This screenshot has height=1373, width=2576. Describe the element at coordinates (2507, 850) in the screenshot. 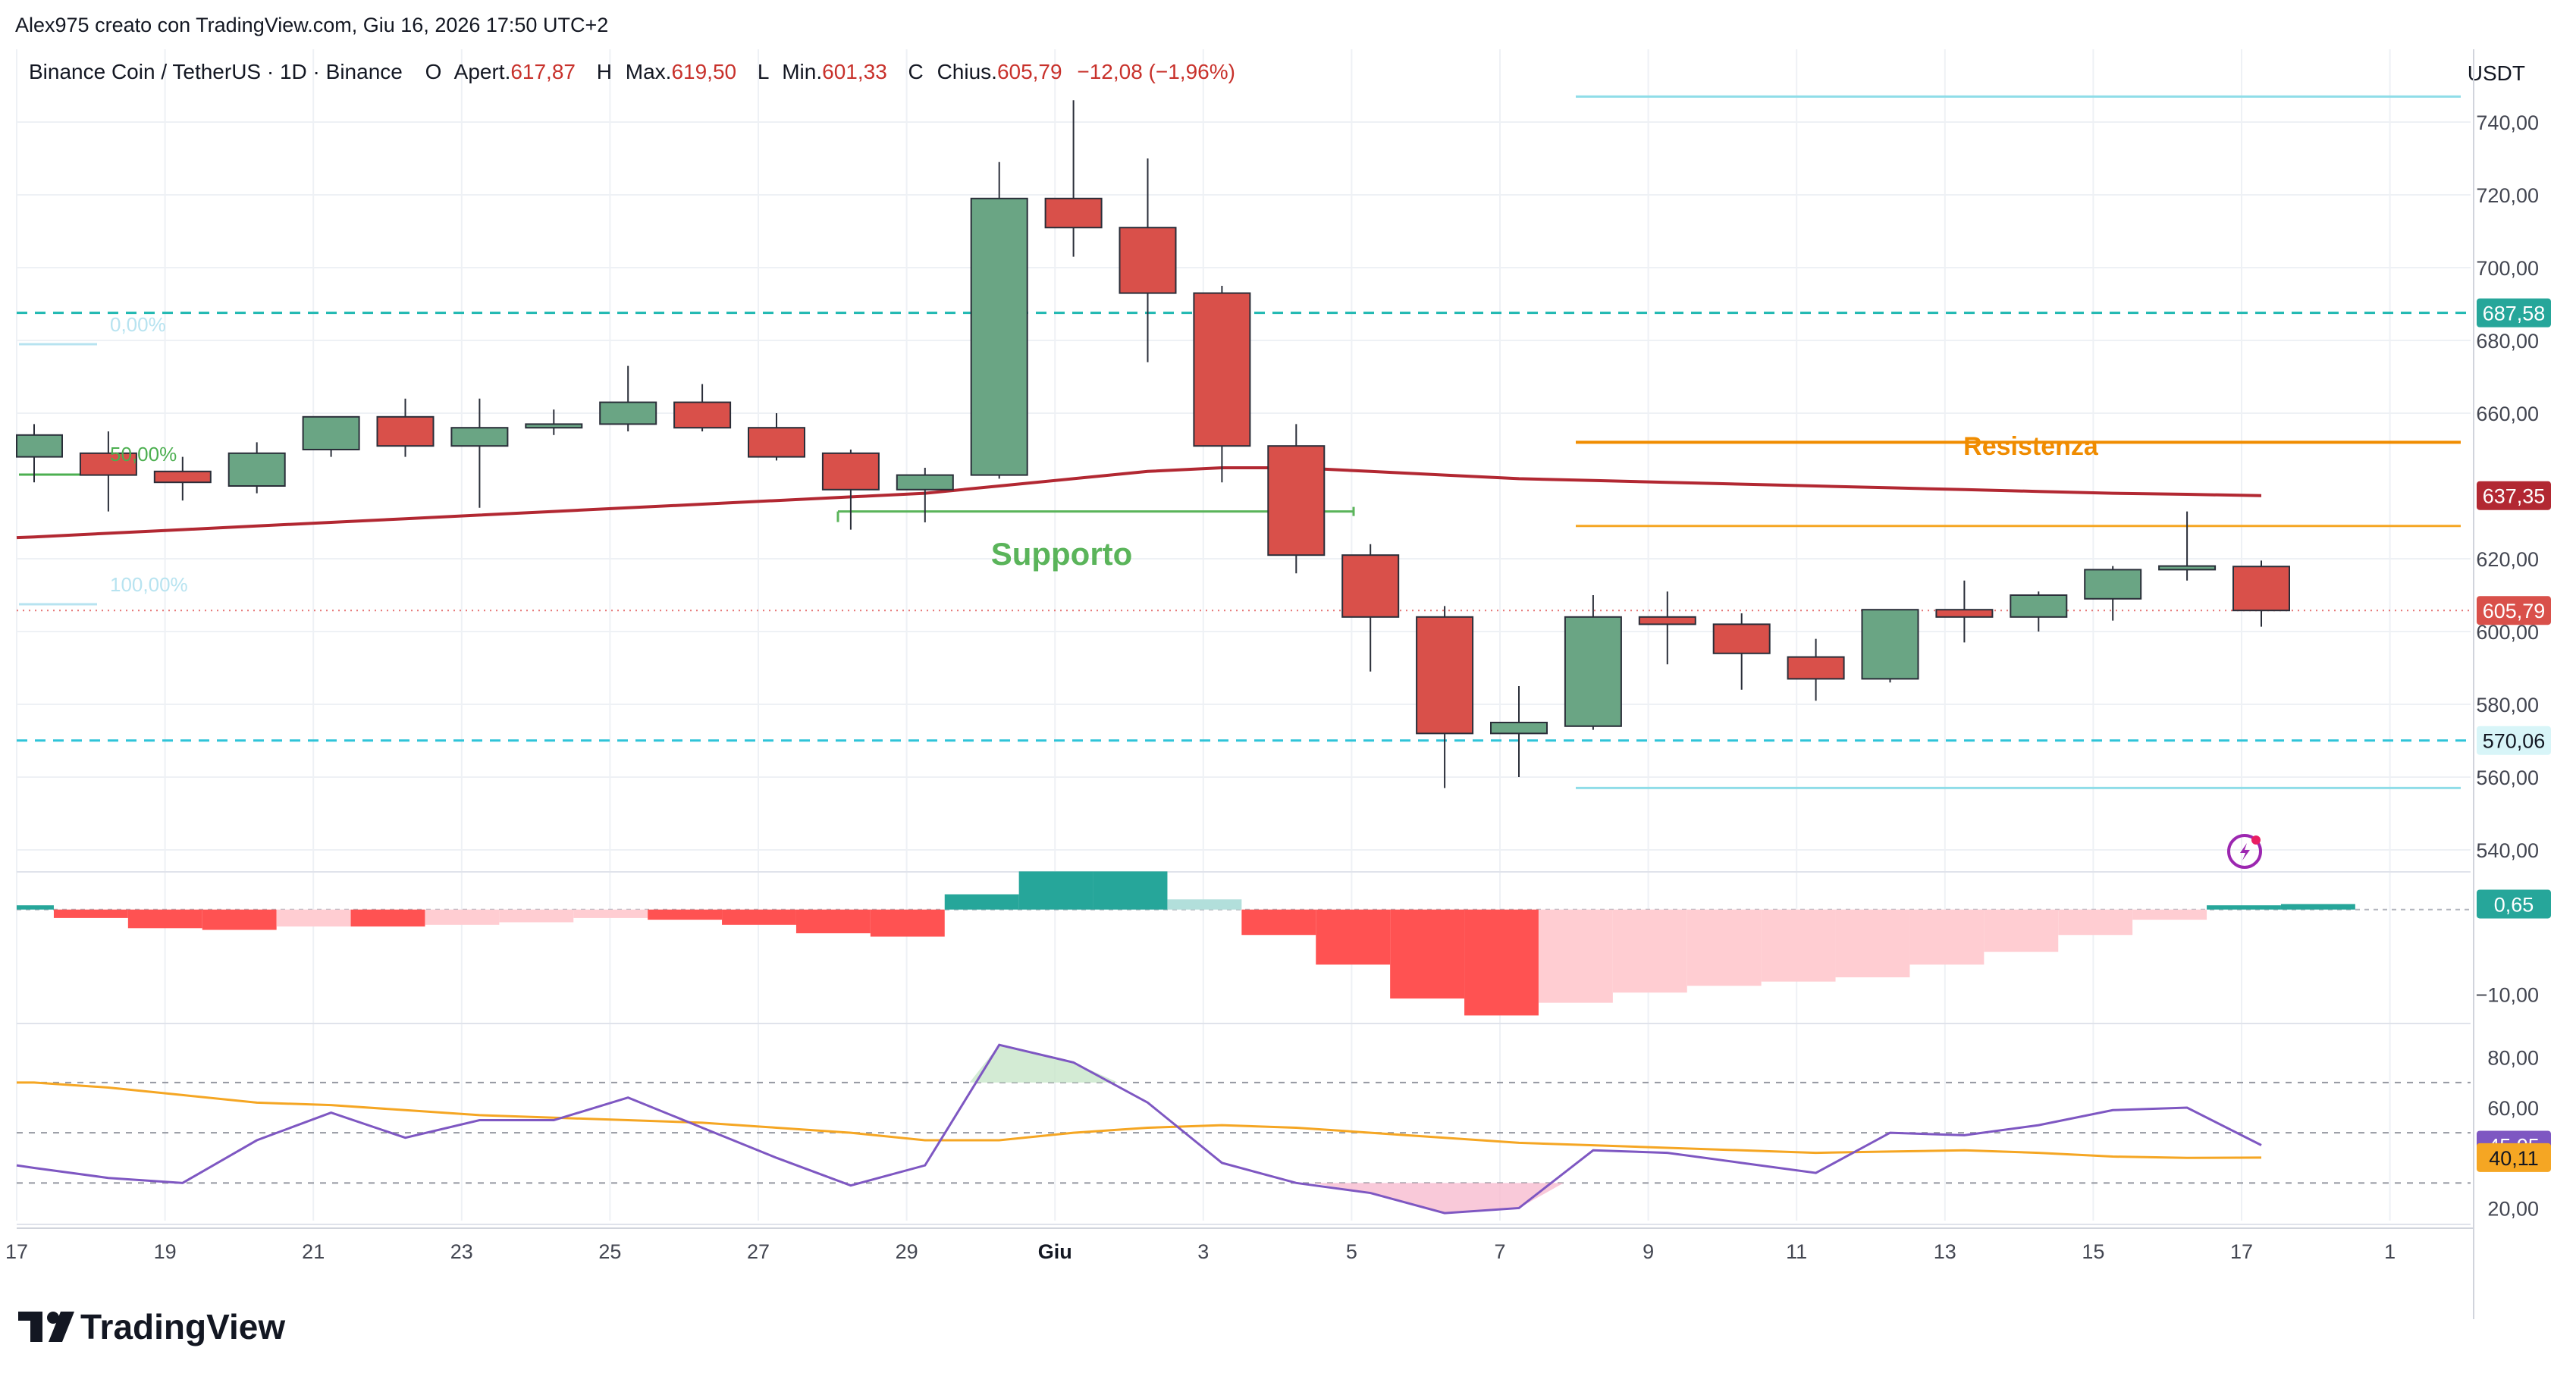

I see `y-tick-label: 540,00` at that location.